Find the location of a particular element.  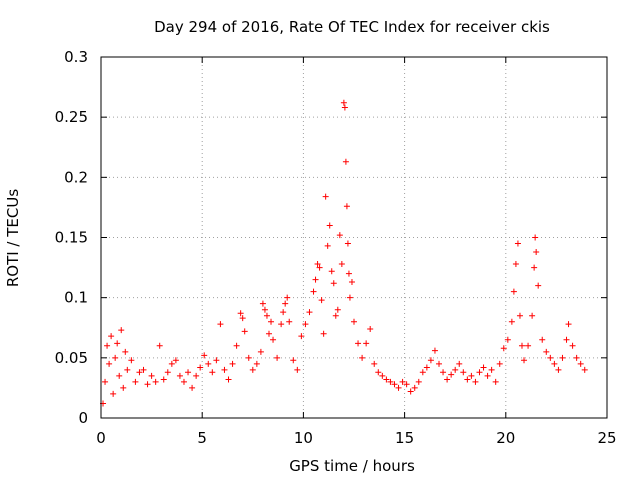

x-tick-label: 5 is located at coordinates (202, 438).